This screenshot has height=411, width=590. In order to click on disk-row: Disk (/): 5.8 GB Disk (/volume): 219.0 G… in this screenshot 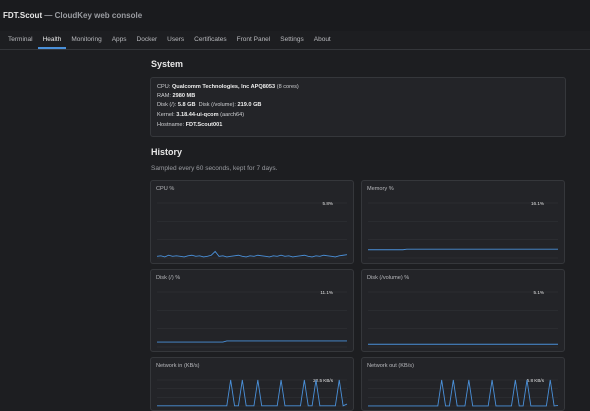, I will do `click(209, 105)`.